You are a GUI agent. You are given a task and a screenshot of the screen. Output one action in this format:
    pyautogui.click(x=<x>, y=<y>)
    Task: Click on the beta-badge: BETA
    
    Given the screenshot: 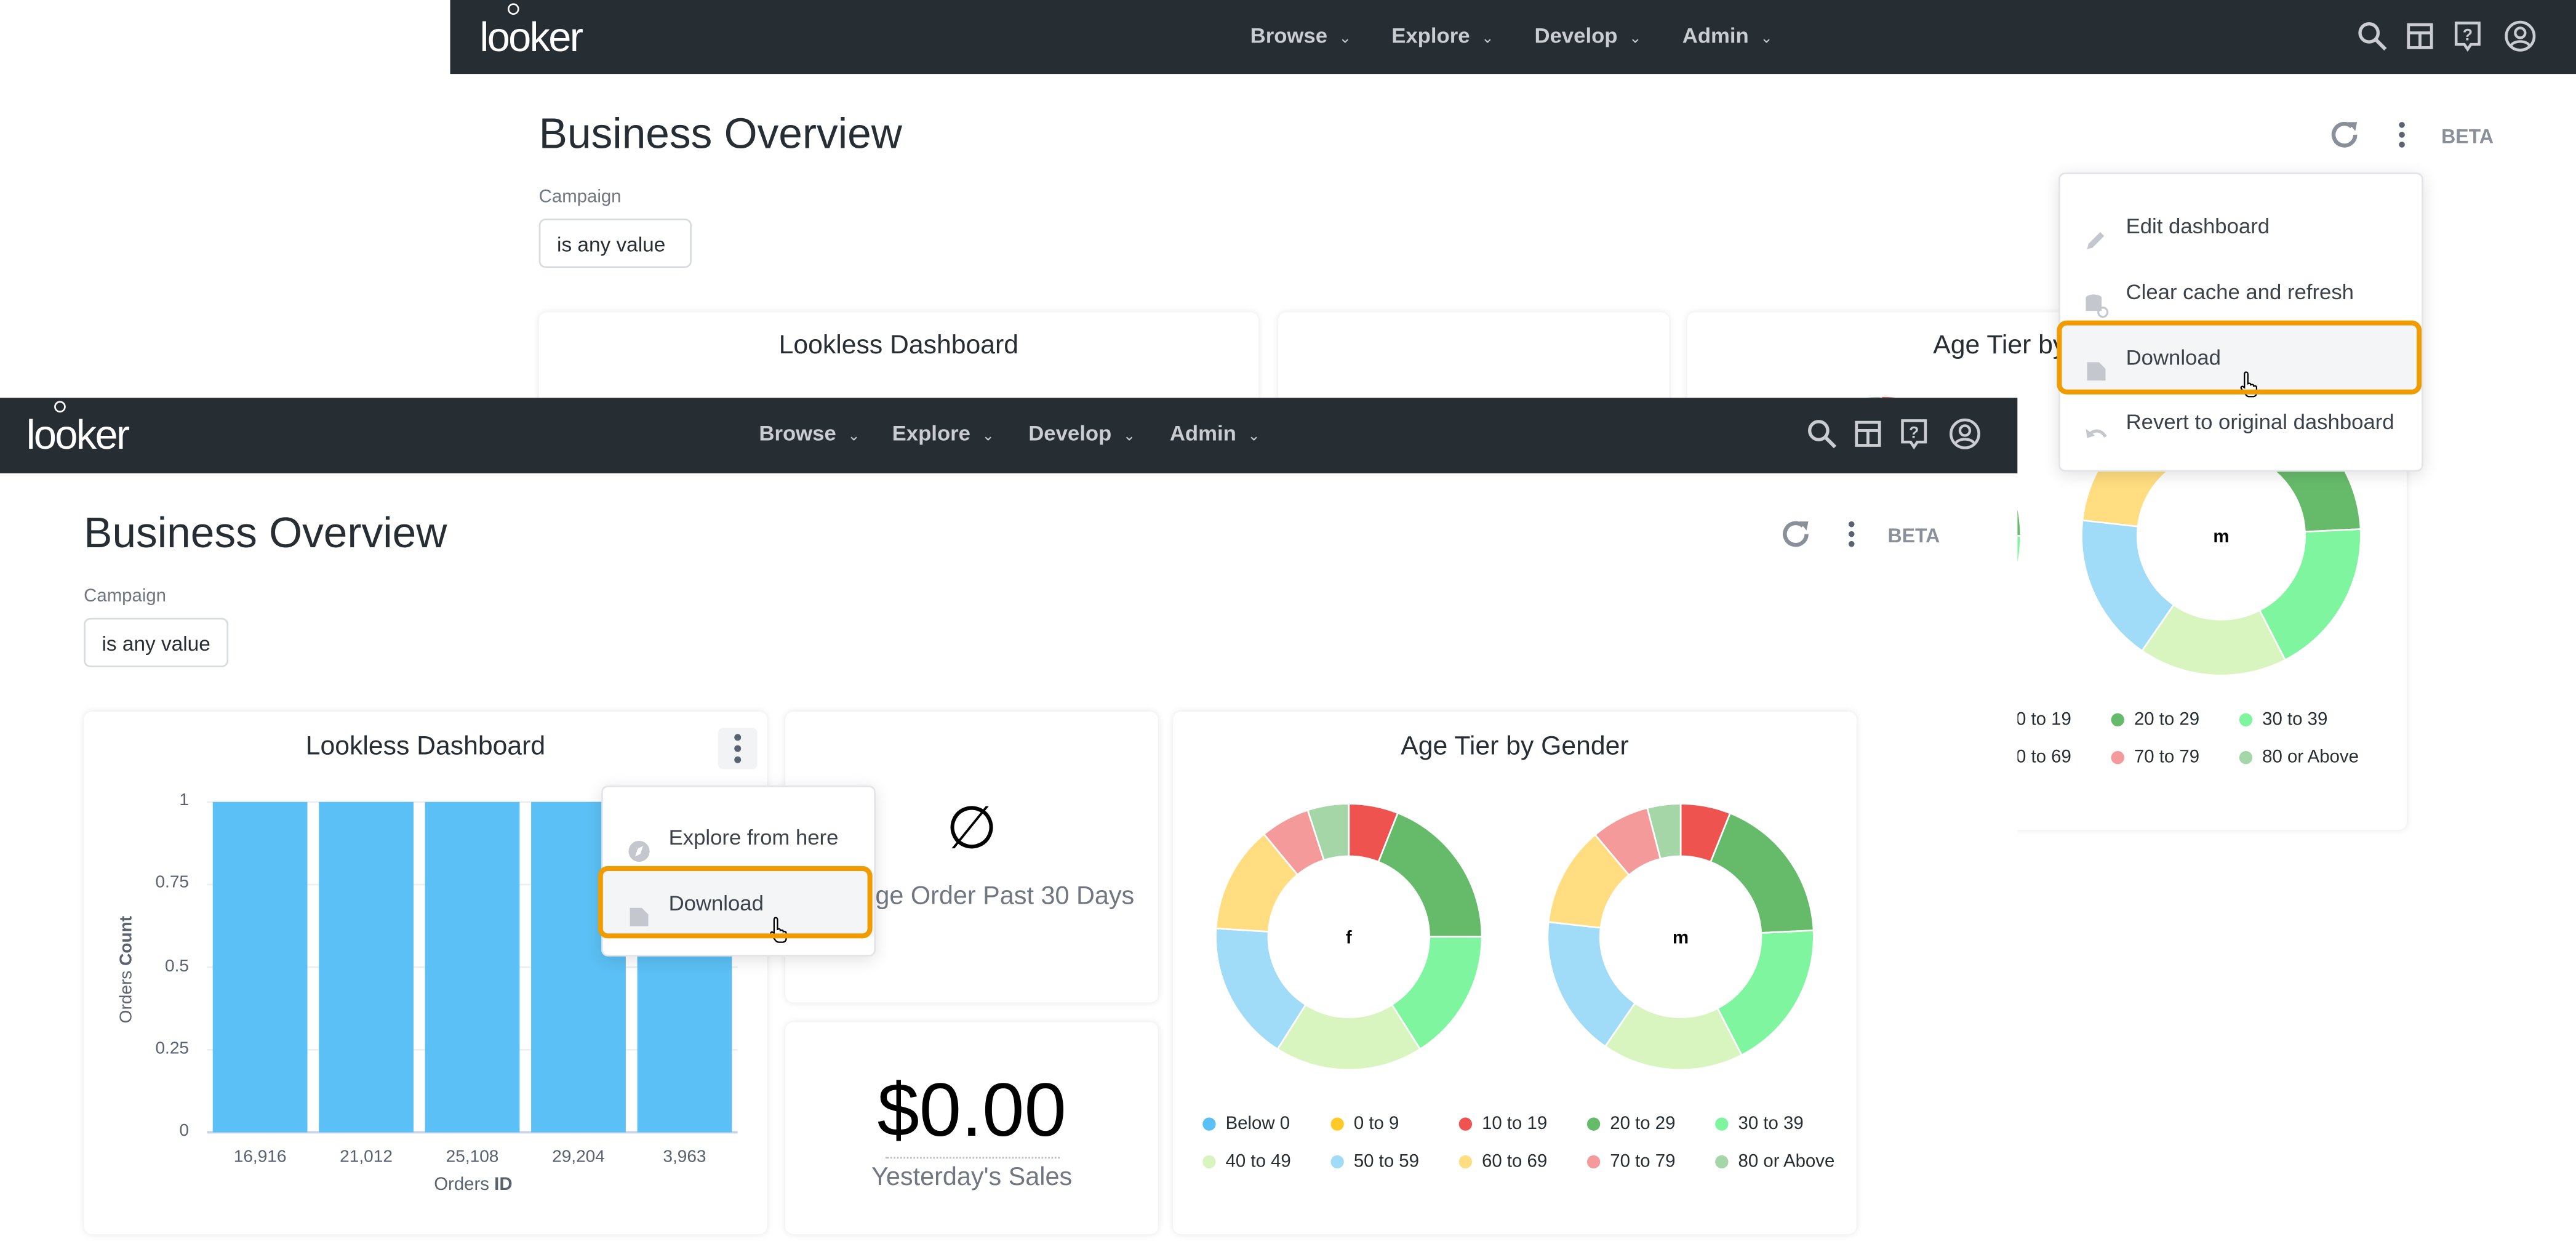 What is the action you would take?
    pyautogui.click(x=2467, y=136)
    